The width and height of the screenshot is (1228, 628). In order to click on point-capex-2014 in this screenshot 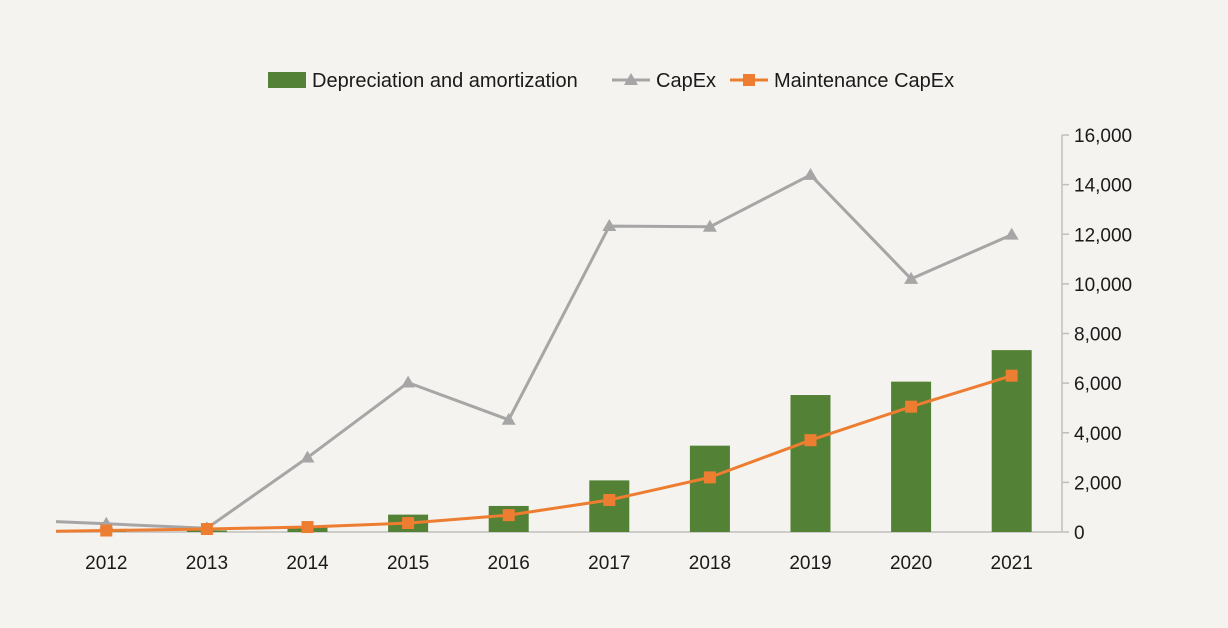, I will do `click(307, 456)`.